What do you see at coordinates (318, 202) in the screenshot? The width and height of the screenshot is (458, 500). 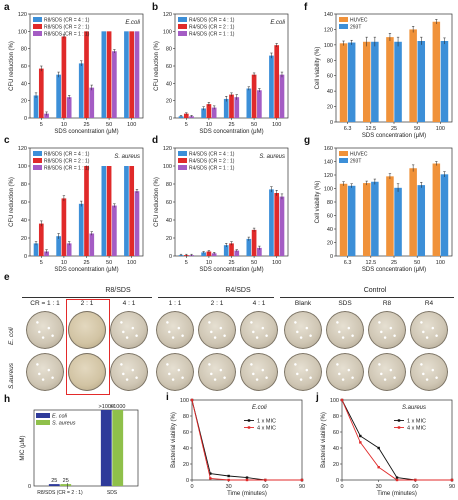 I see `y-axis-label: Cell viability (%)` at bounding box center [318, 202].